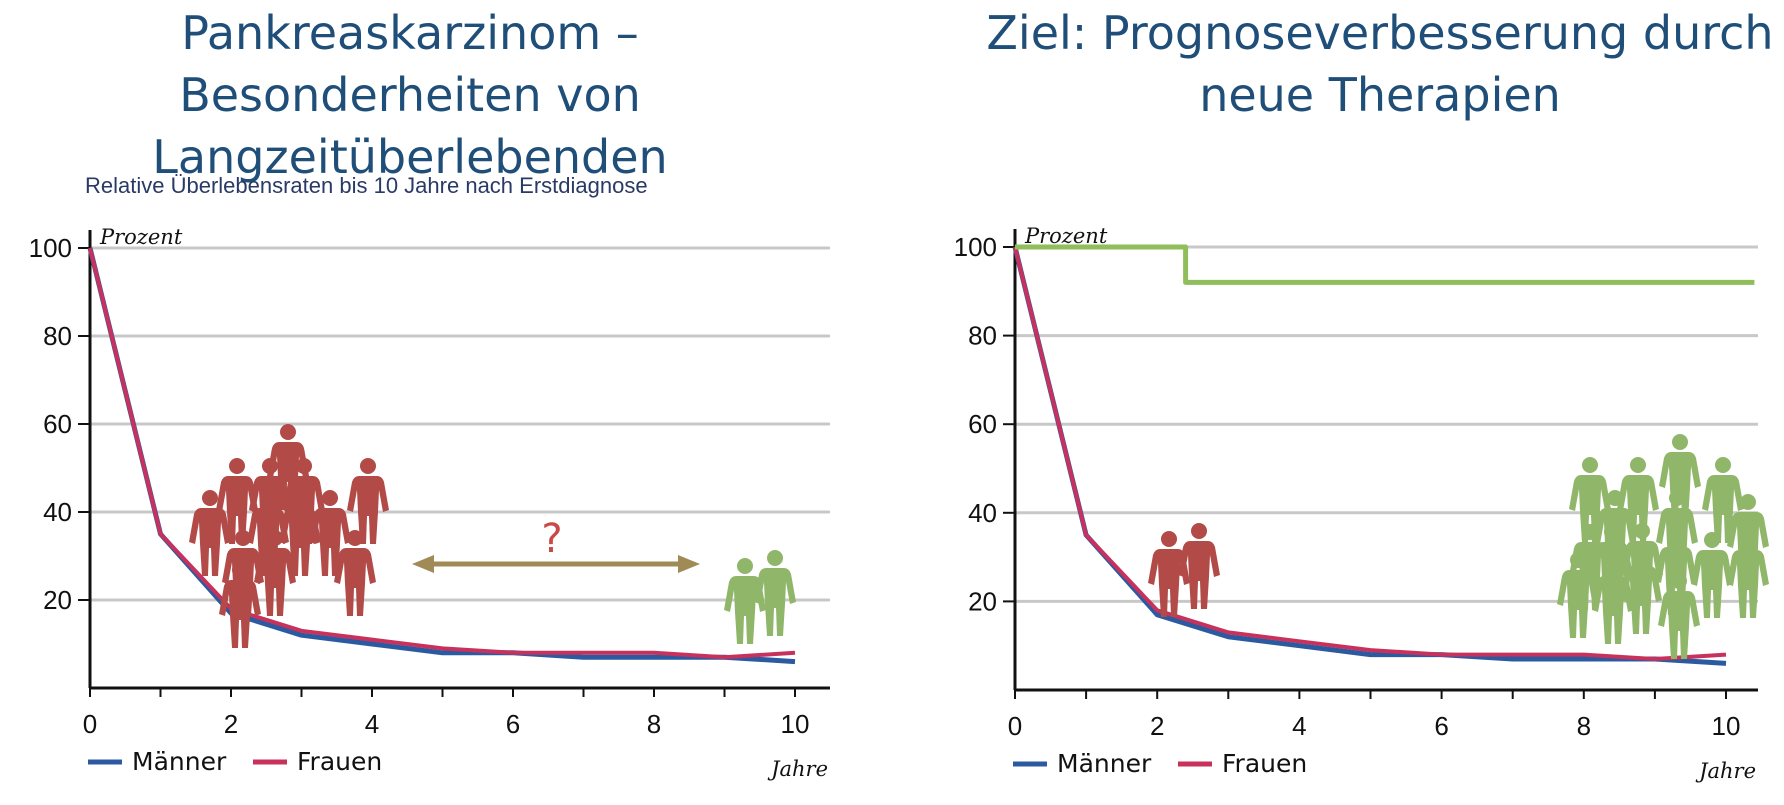  Describe the element at coordinates (551, 539) in the screenshot. I see `question-mark: ?` at that location.